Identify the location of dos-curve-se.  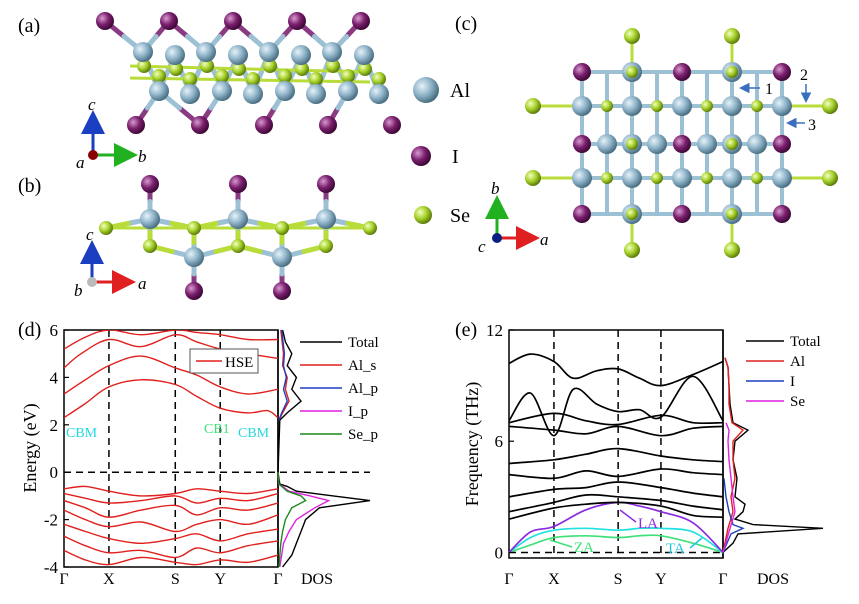
(729, 487).